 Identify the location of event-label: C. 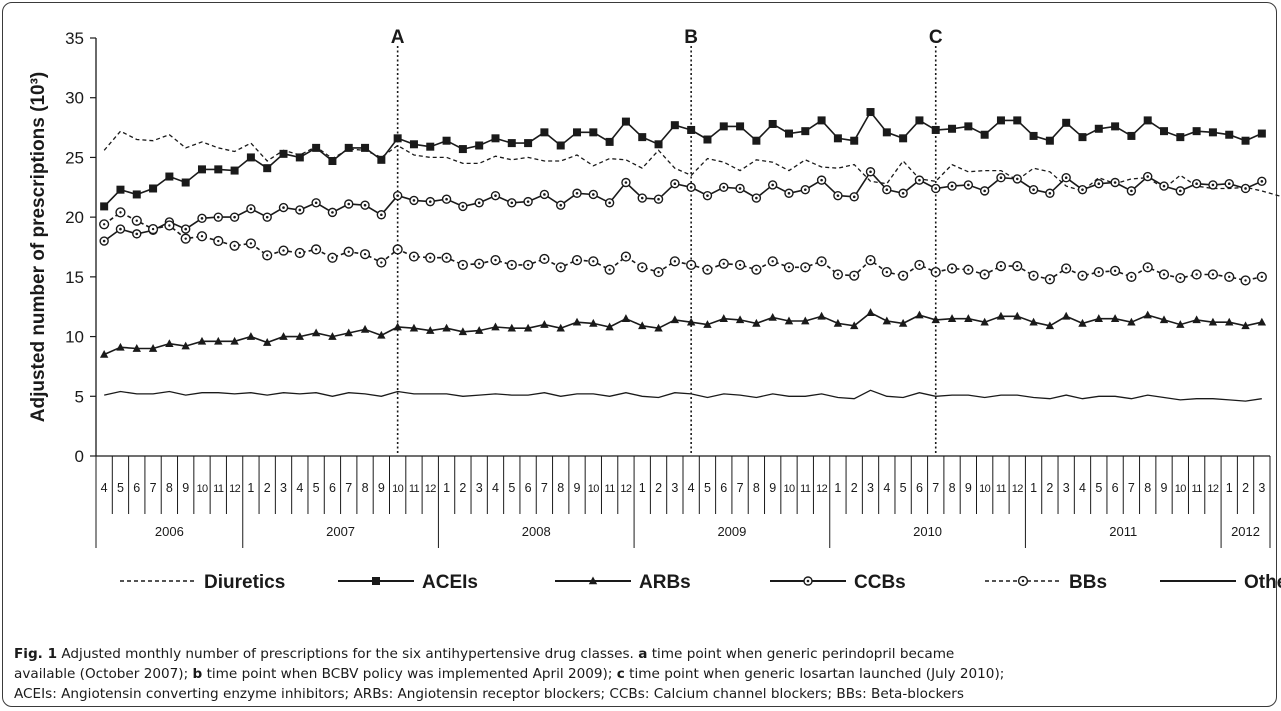
(936, 37).